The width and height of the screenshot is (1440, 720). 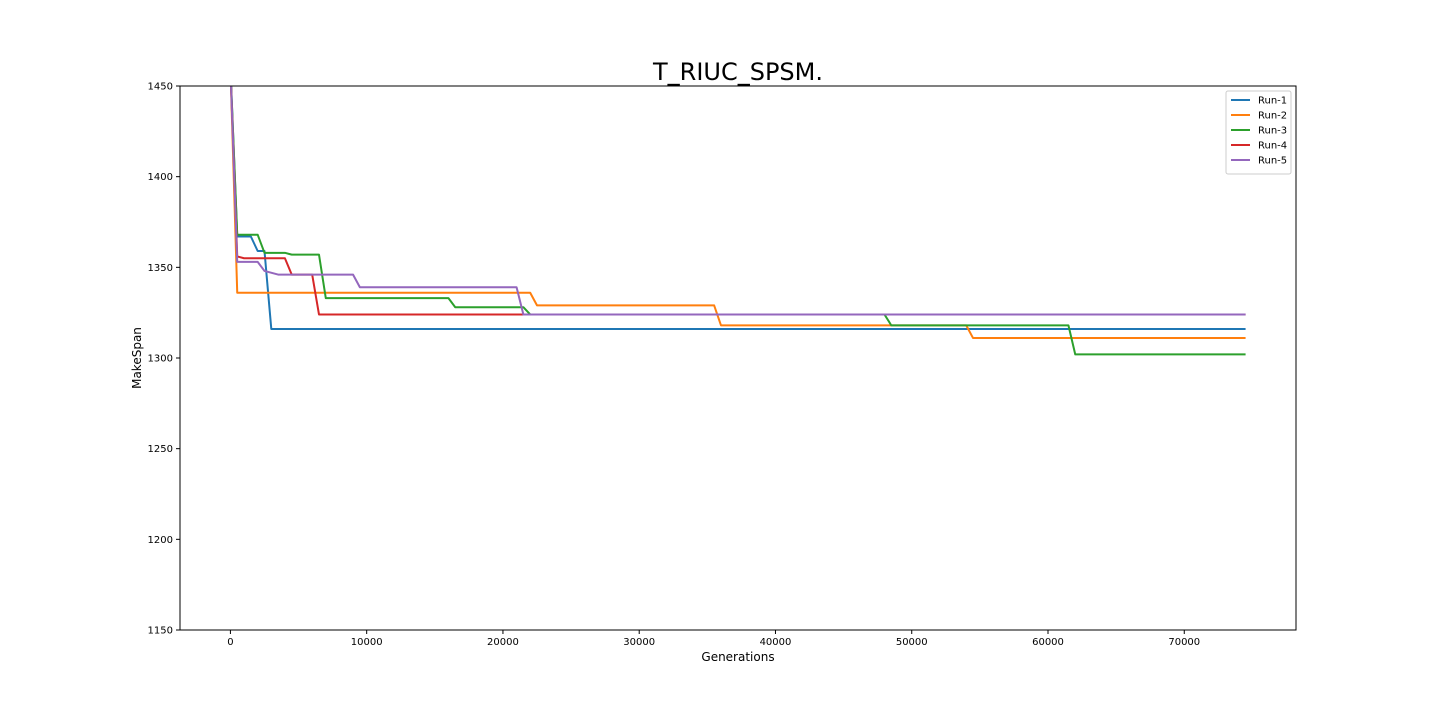 I want to click on y-tick-label: 1150, so click(x=160, y=631).